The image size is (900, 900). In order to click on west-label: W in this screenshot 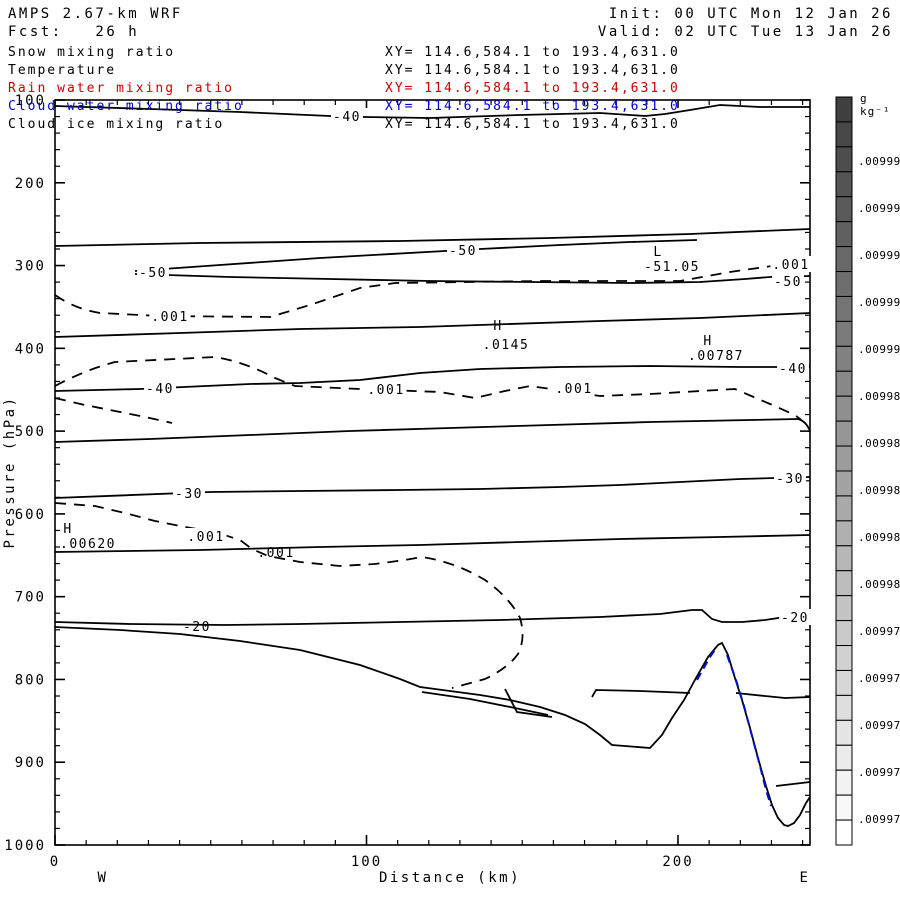, I will do `click(103, 878)`.